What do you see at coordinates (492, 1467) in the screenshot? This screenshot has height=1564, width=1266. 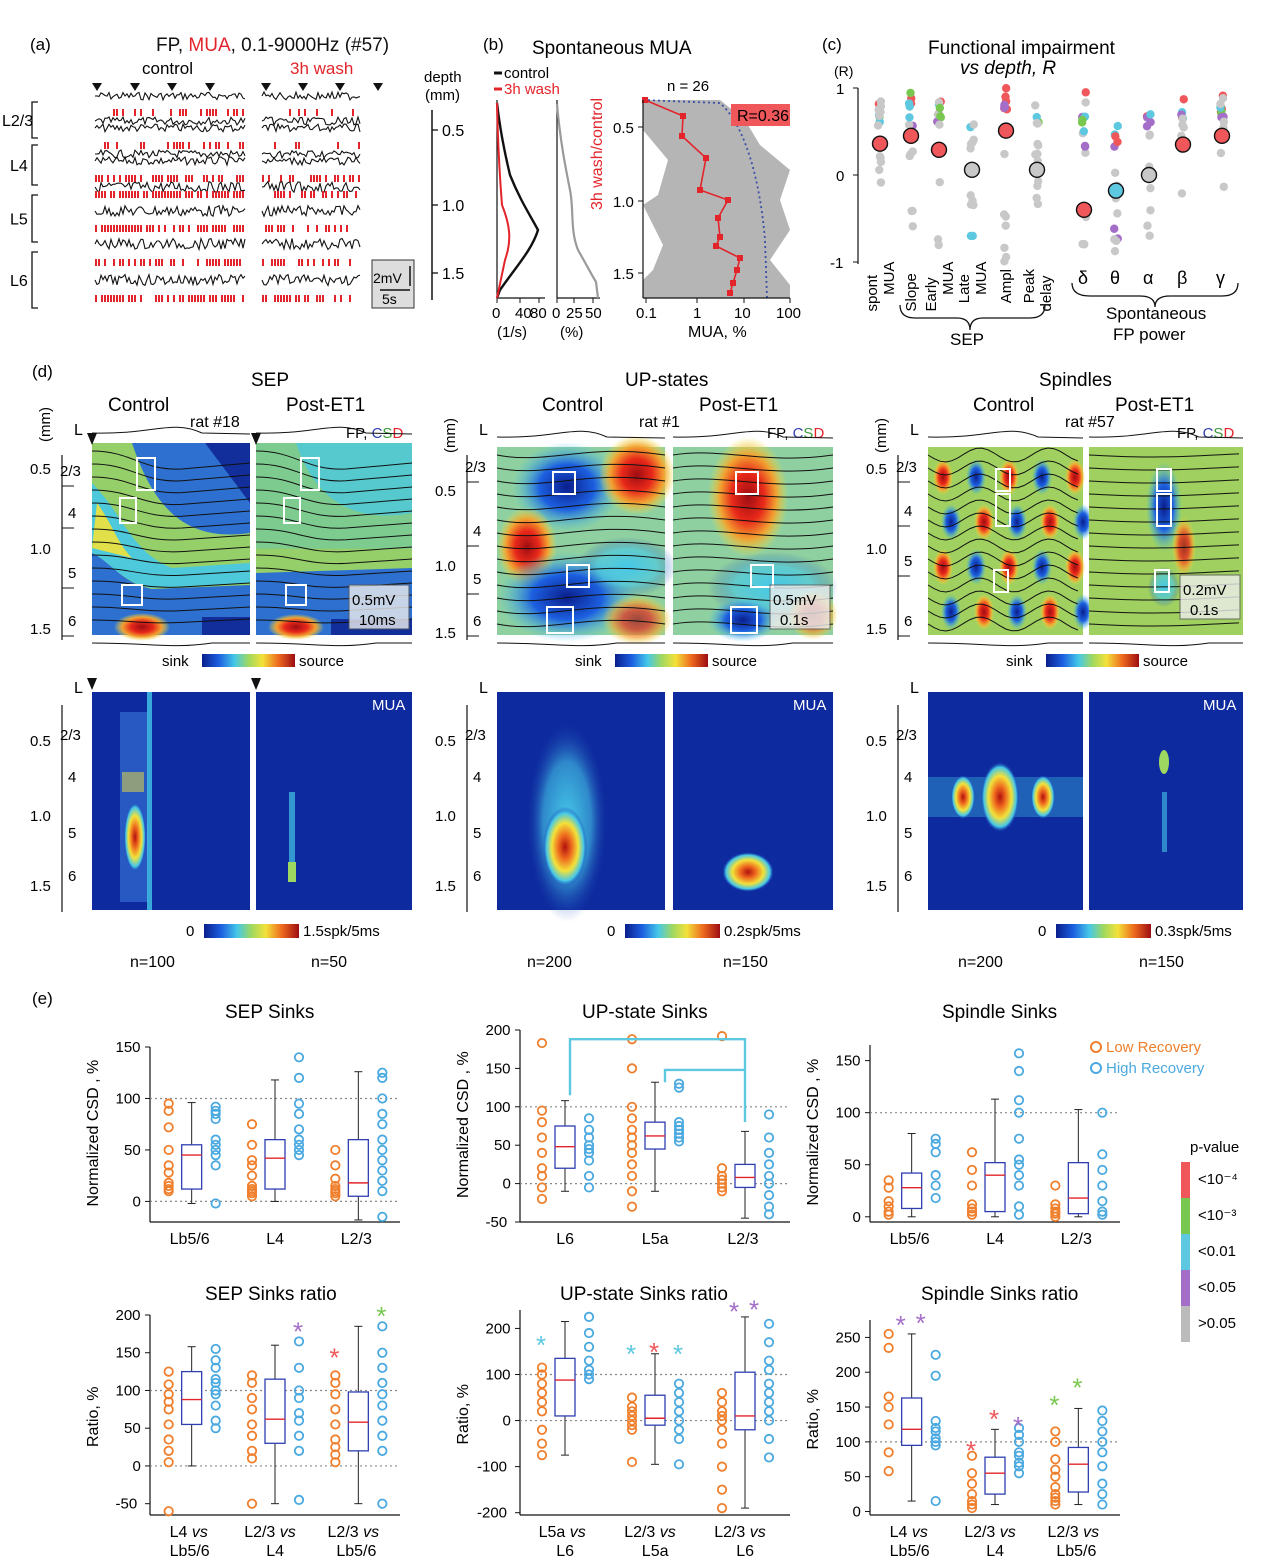 I see `y-tick-label: -100` at bounding box center [492, 1467].